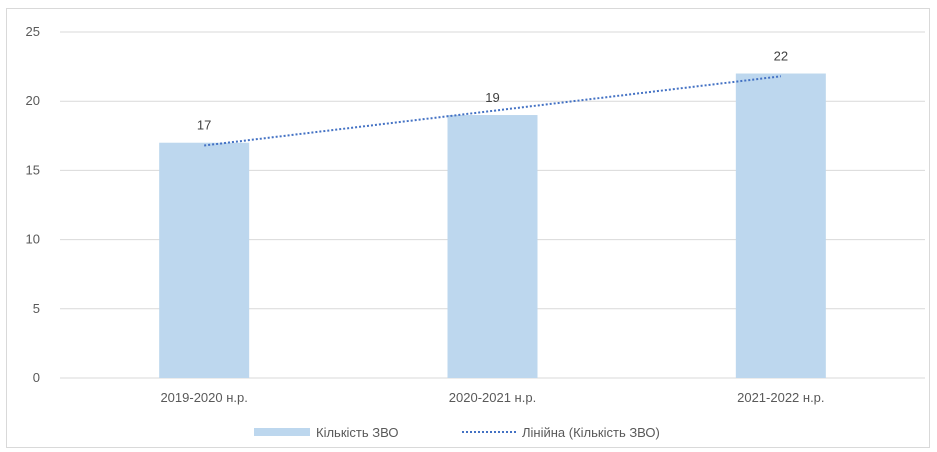  I want to click on x-tick-label-1: 2019-2020 н.р., so click(203, 397).